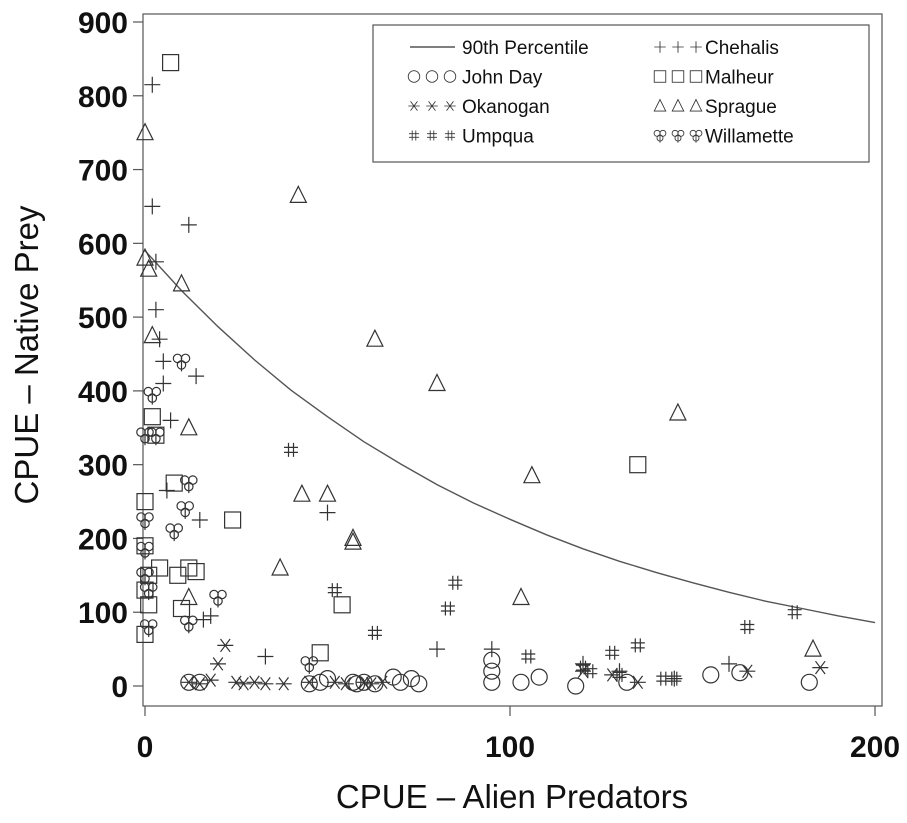  I want to click on legend-label: John Day, so click(502, 78).